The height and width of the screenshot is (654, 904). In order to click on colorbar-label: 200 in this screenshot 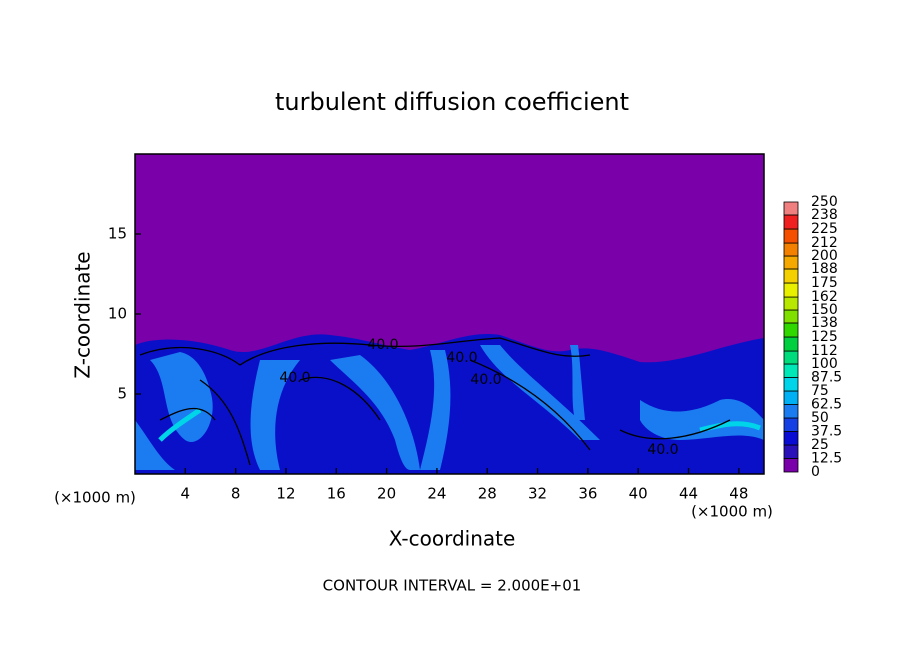, I will do `click(824, 256)`.